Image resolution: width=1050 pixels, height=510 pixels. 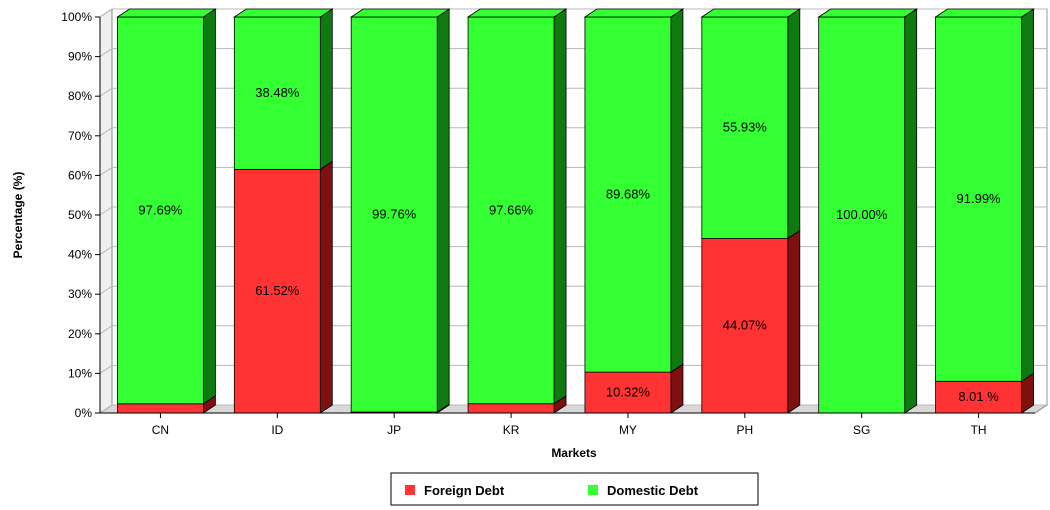 What do you see at coordinates (443, 210) in the screenshot?
I see `bar-side-domestic-debt-jp` at bounding box center [443, 210].